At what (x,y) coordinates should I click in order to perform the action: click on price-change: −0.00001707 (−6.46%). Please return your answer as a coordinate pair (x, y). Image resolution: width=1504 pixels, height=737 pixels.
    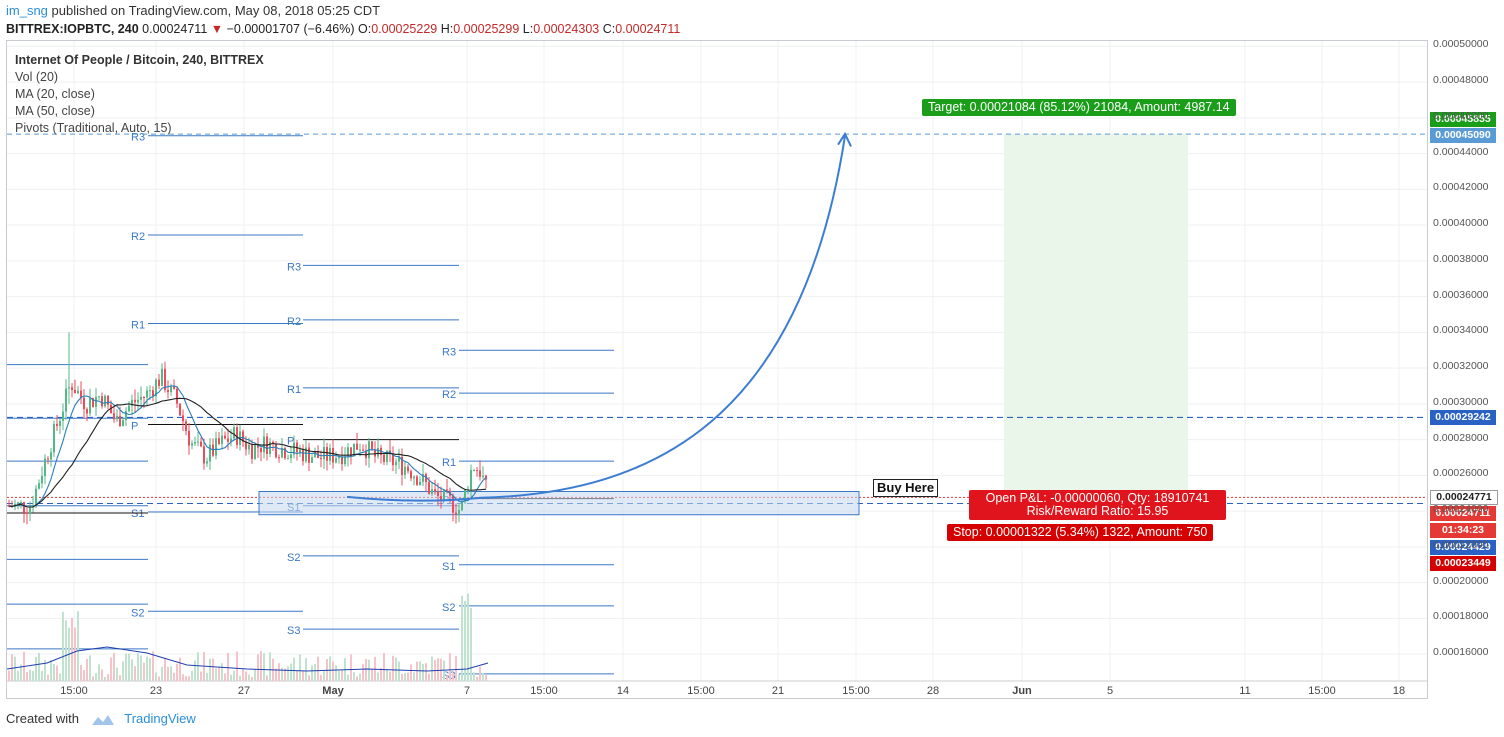
    Looking at the image, I should click on (290, 29).